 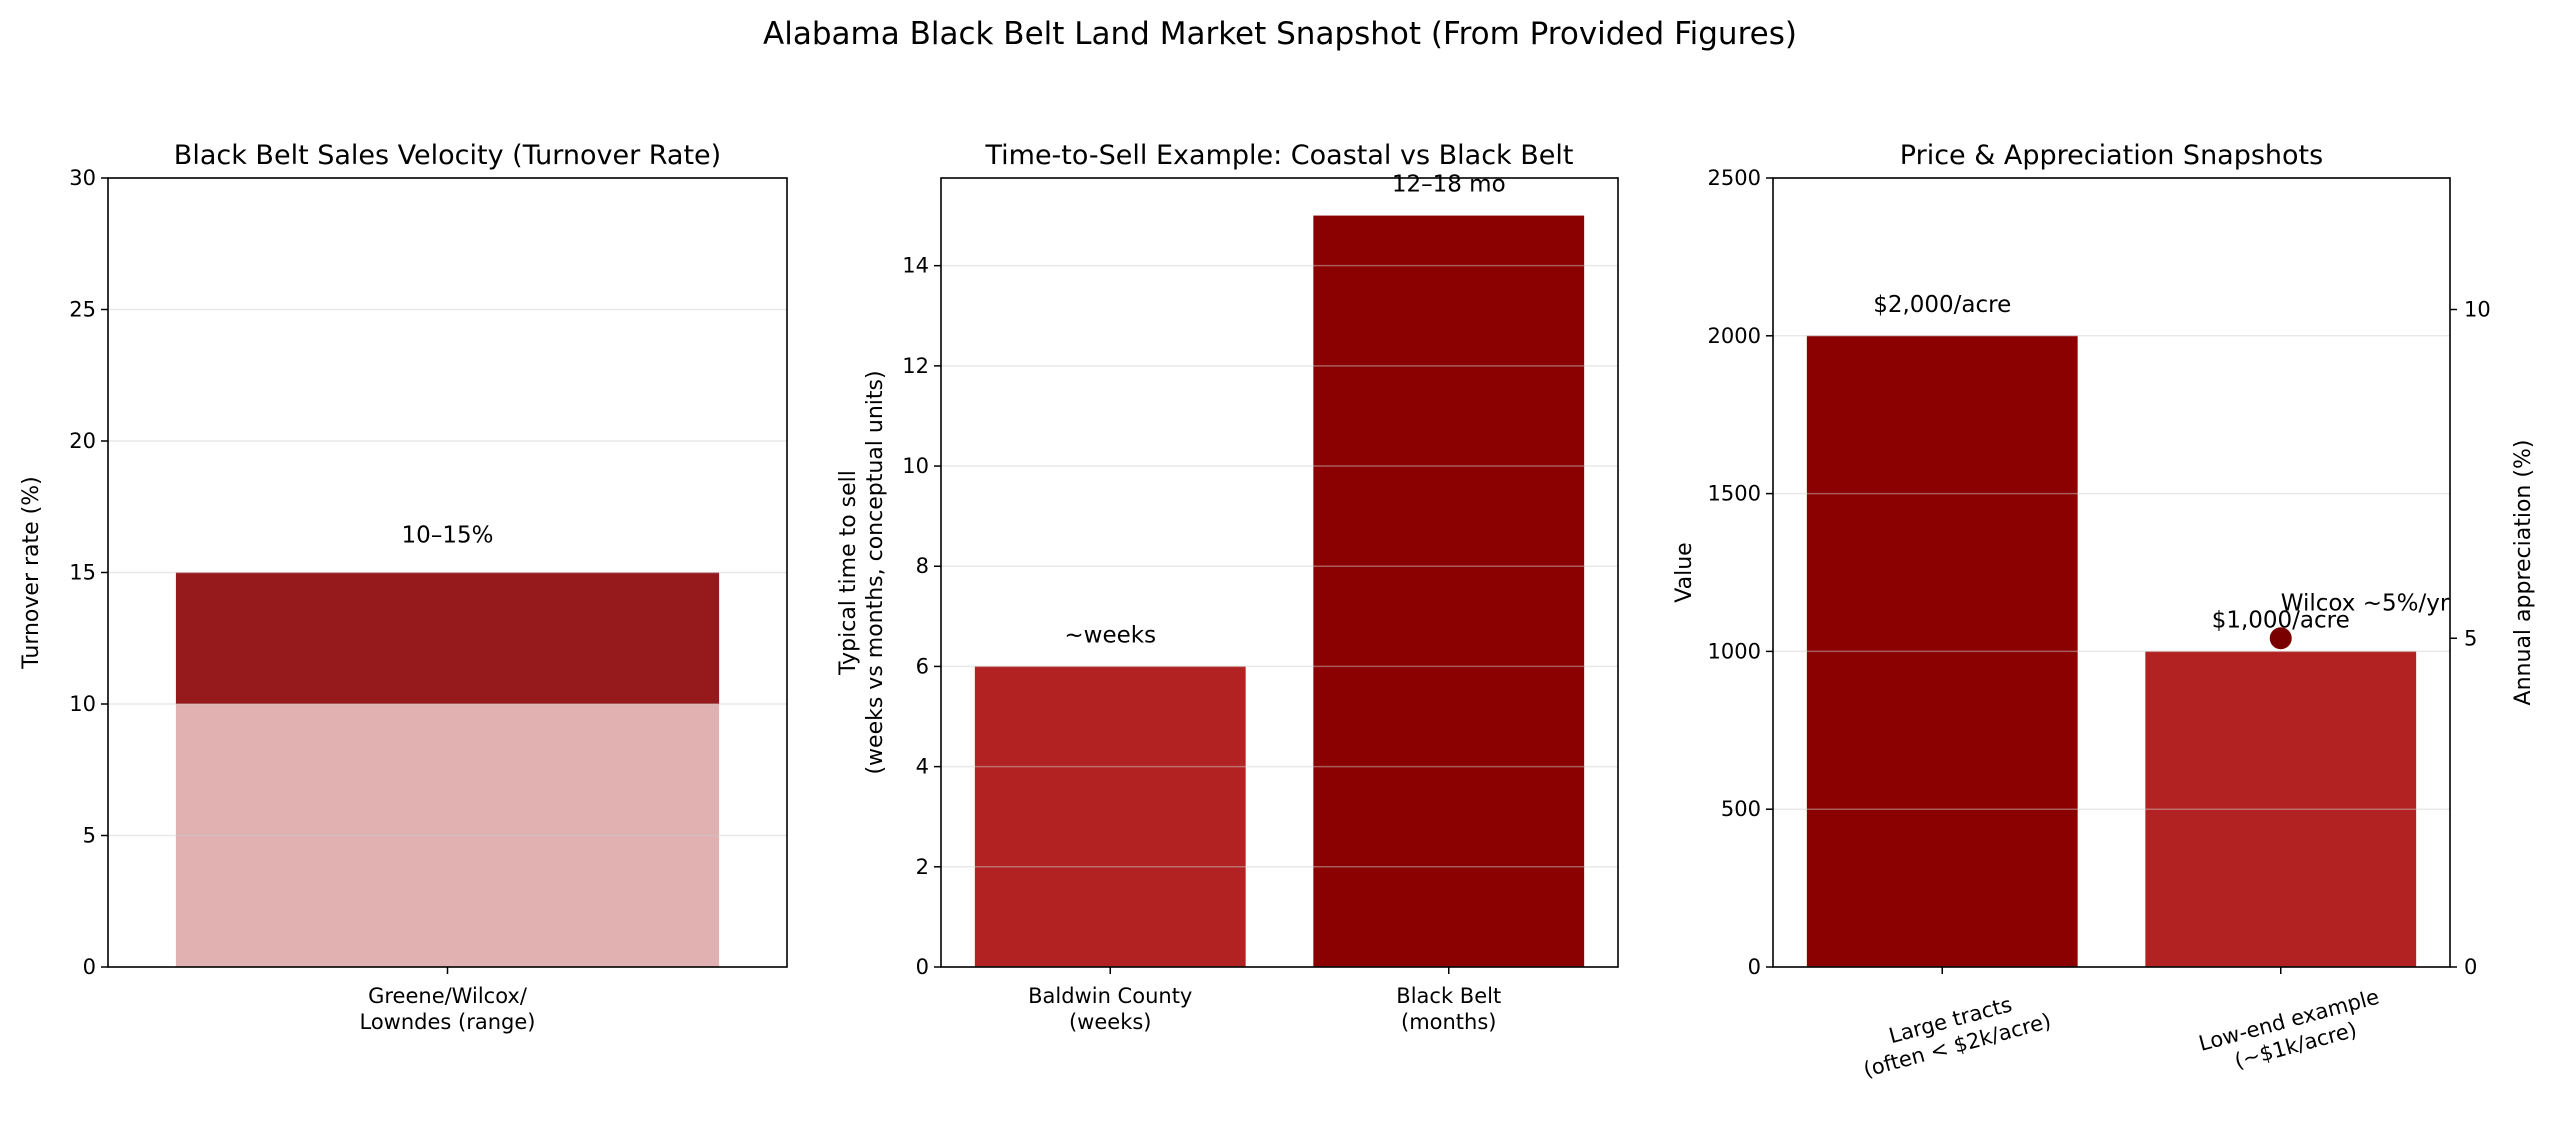 What do you see at coordinates (448, 996) in the screenshot?
I see `x-tick-label-line: Greene/Wilcox/` at bounding box center [448, 996].